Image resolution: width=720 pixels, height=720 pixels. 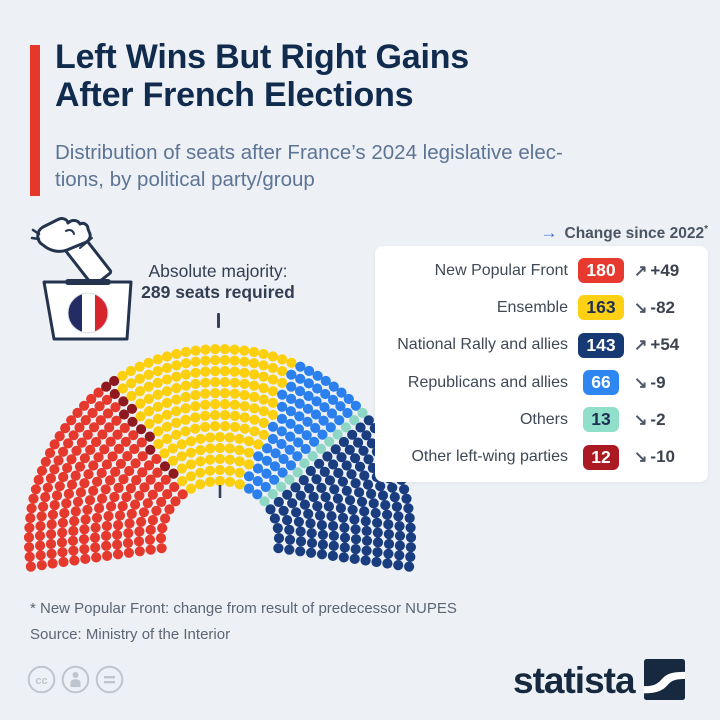 What do you see at coordinates (601, 457) in the screenshot?
I see `seat-count-badge: 12` at bounding box center [601, 457].